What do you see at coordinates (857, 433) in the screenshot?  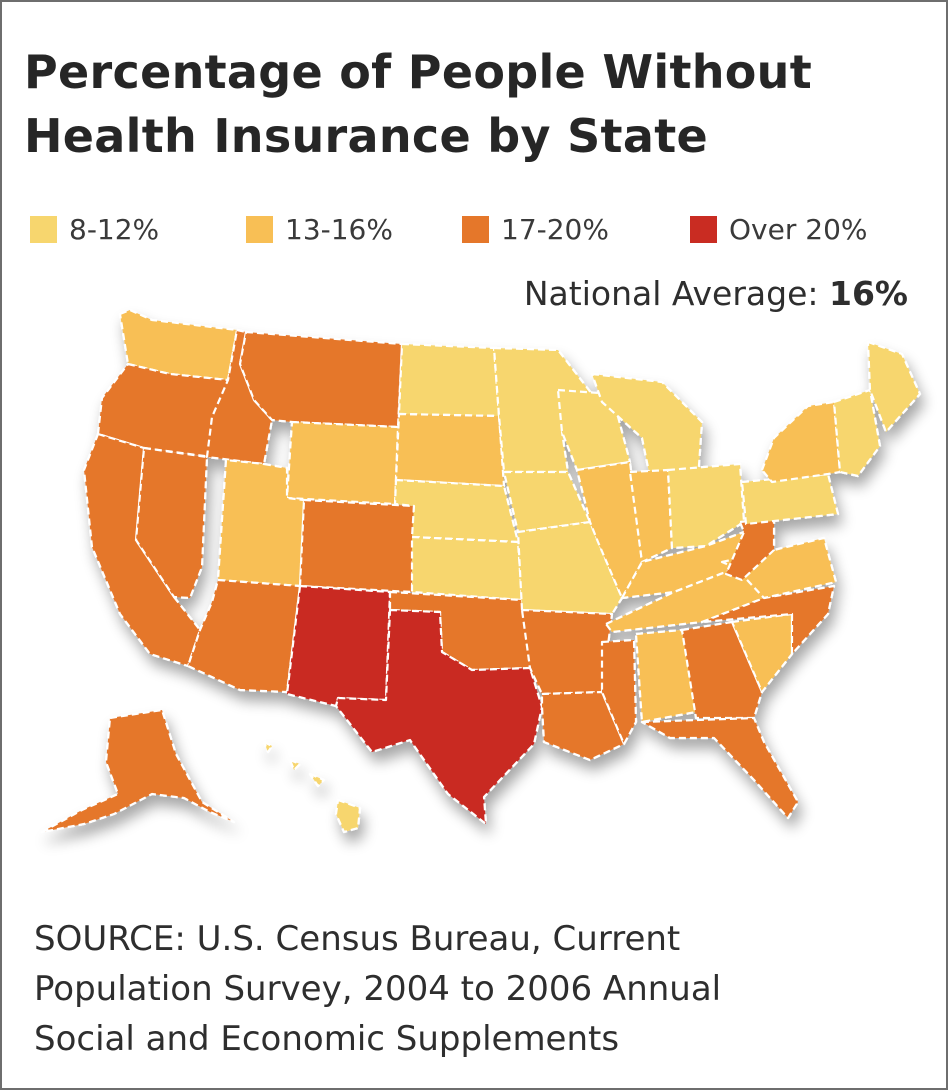 I see `state-ne-states` at bounding box center [857, 433].